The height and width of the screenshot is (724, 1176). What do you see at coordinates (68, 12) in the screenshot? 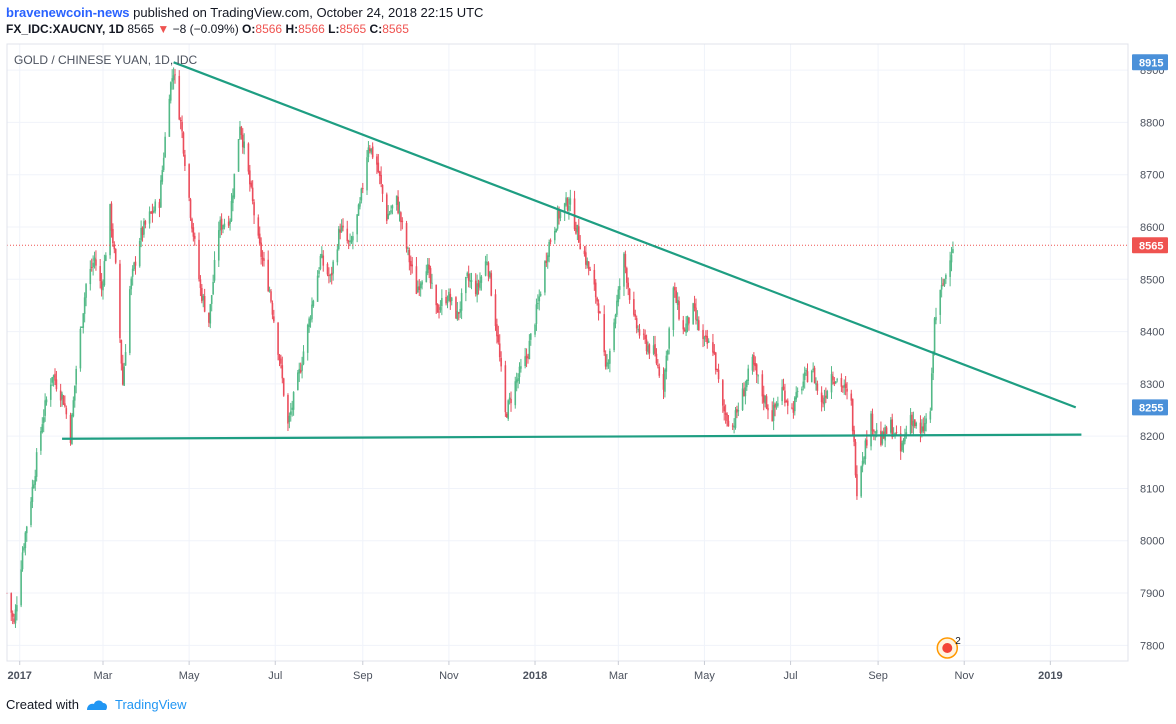
I see `author-link: bravenewcoin-news` at bounding box center [68, 12].